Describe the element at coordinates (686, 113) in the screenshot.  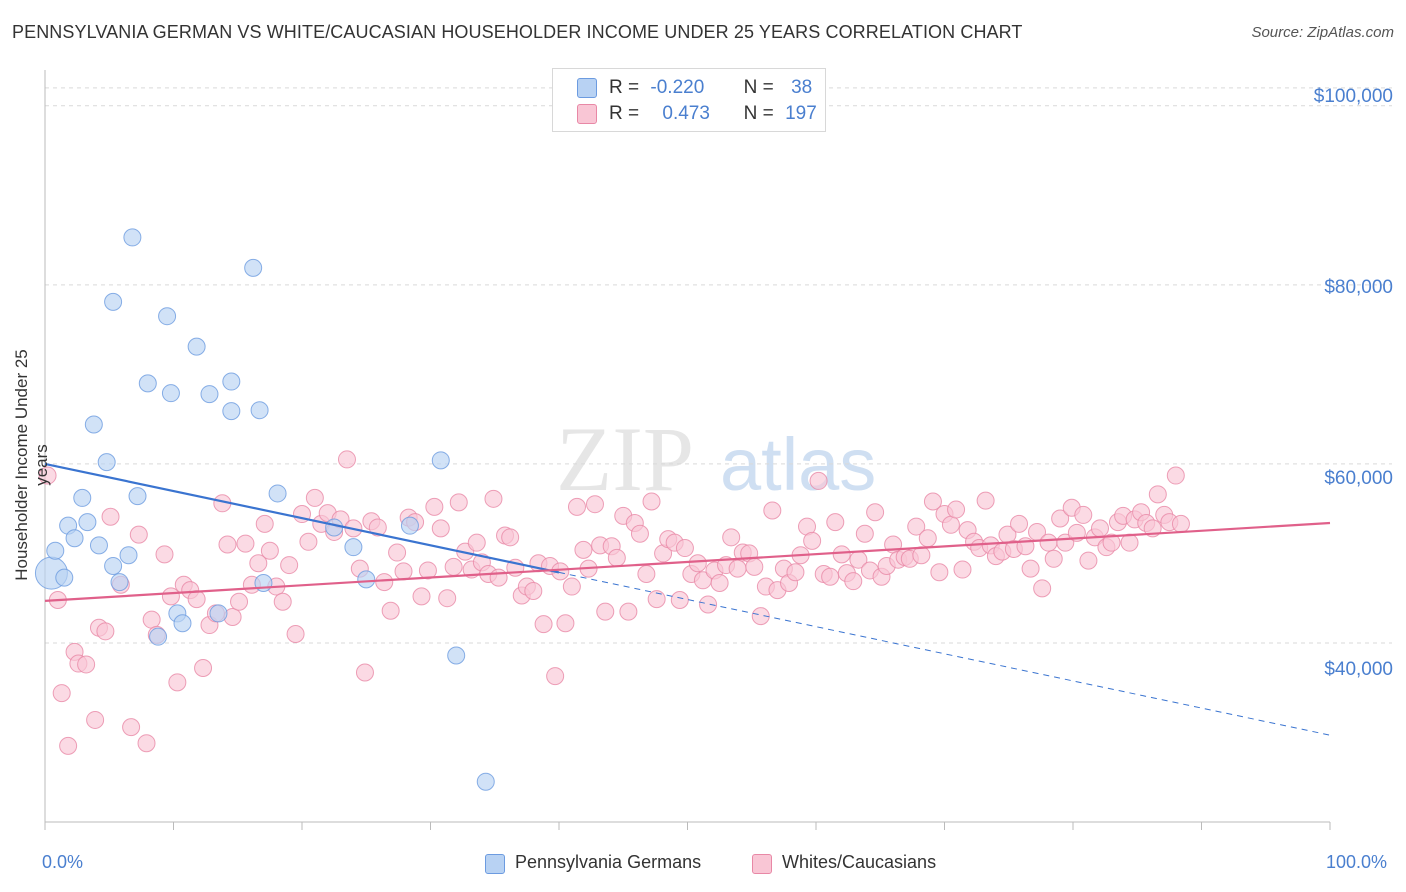
I see `legend-r-value: 0.473` at that location.